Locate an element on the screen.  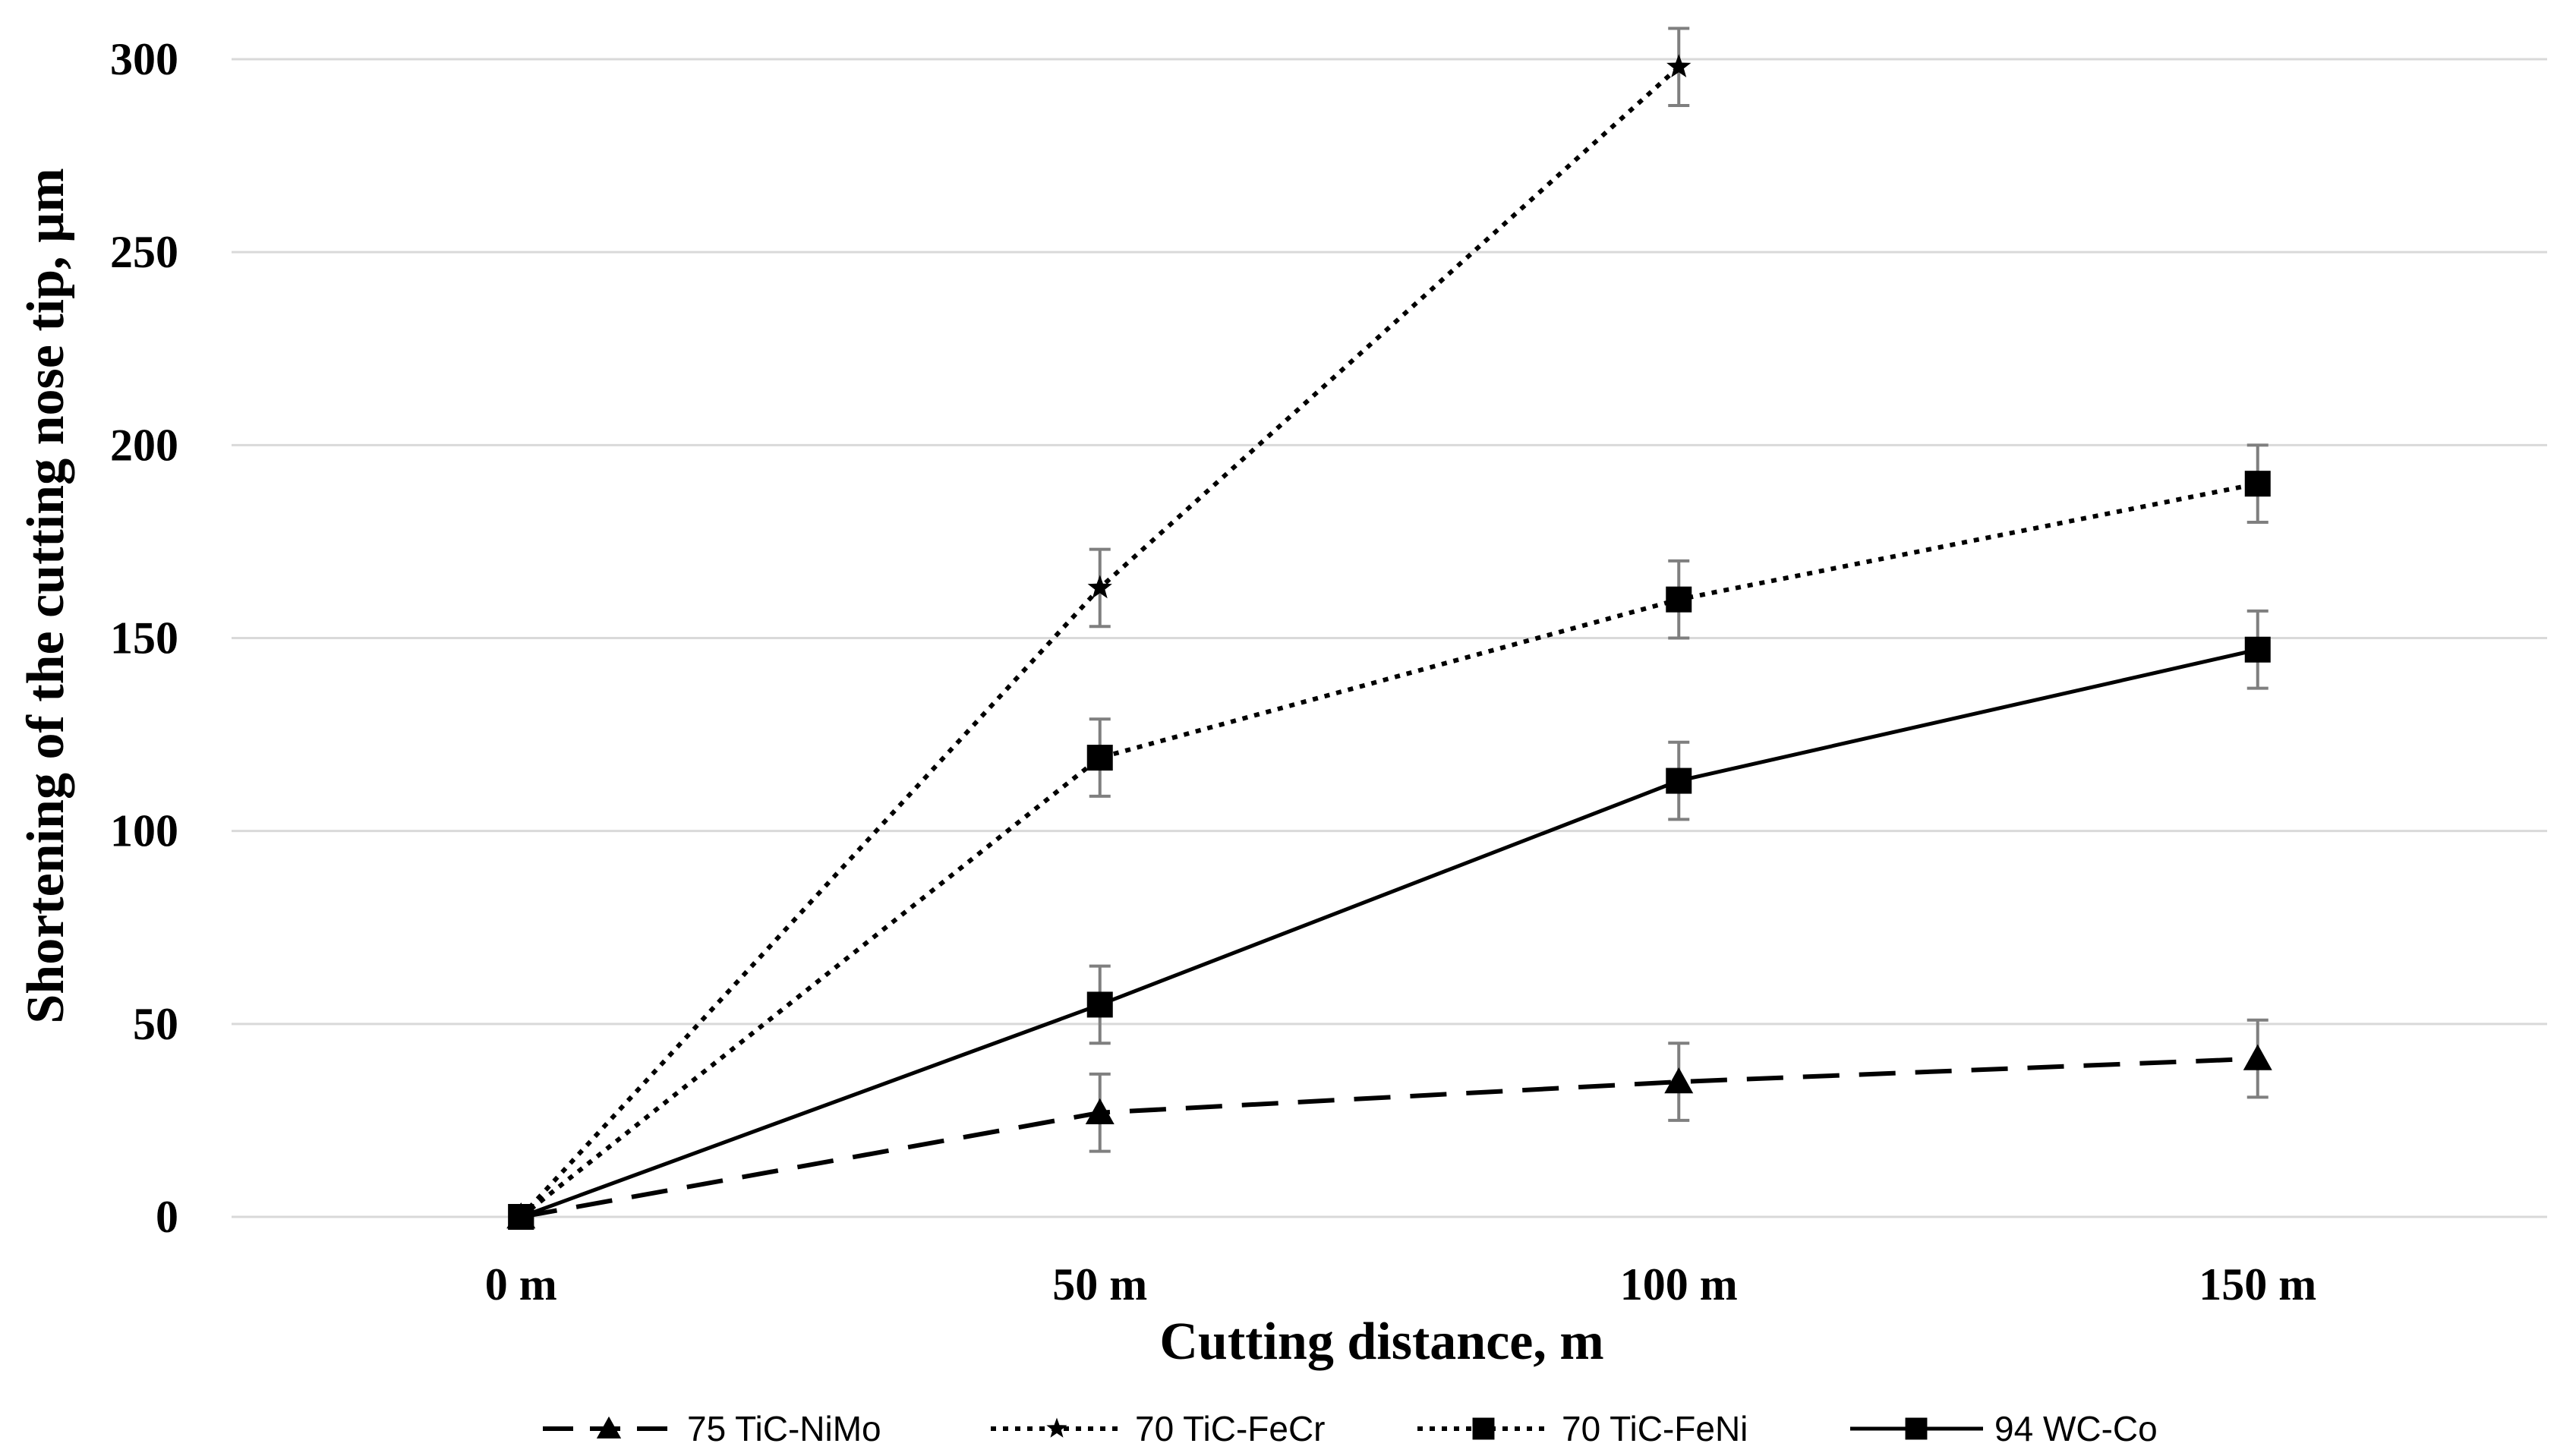
legend-item: 70 TiC-FeCr is located at coordinates (1158, 1428).